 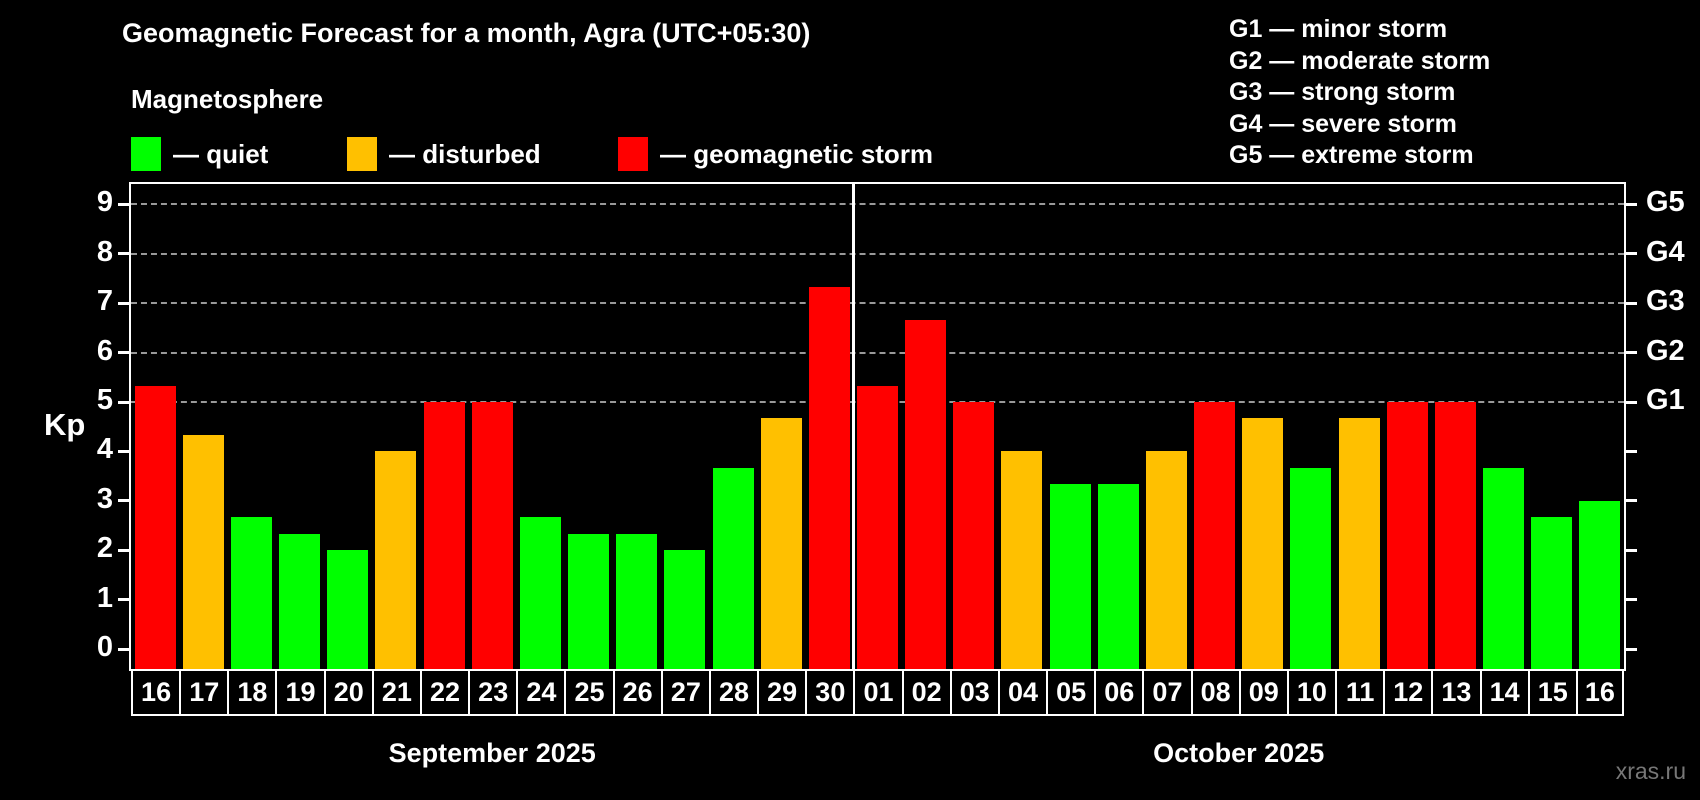 I want to click on day-label-02: 02, so click(x=926, y=692).